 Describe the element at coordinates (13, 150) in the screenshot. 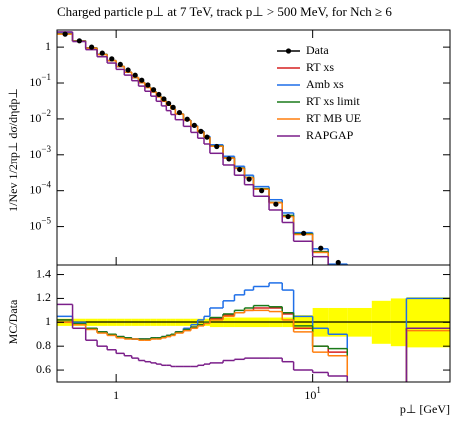

I see `y-axis-title: 1/Nev 1/2πp⊥ dσ/dηdp⊥` at that location.